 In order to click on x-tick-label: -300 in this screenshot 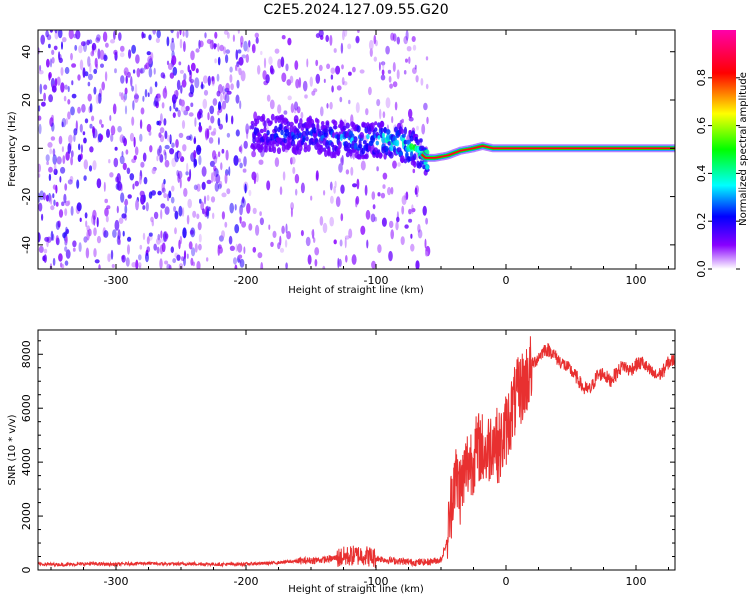, I will do `click(116, 581)`.